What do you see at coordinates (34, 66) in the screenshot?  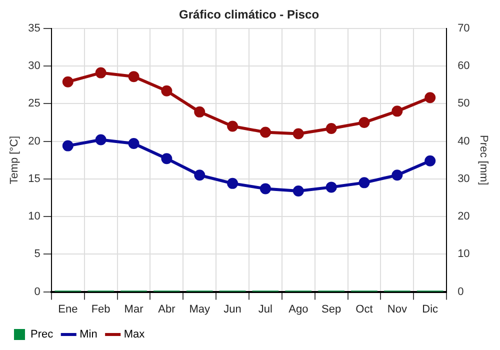 I see `y-tick-label: 30` at bounding box center [34, 66].